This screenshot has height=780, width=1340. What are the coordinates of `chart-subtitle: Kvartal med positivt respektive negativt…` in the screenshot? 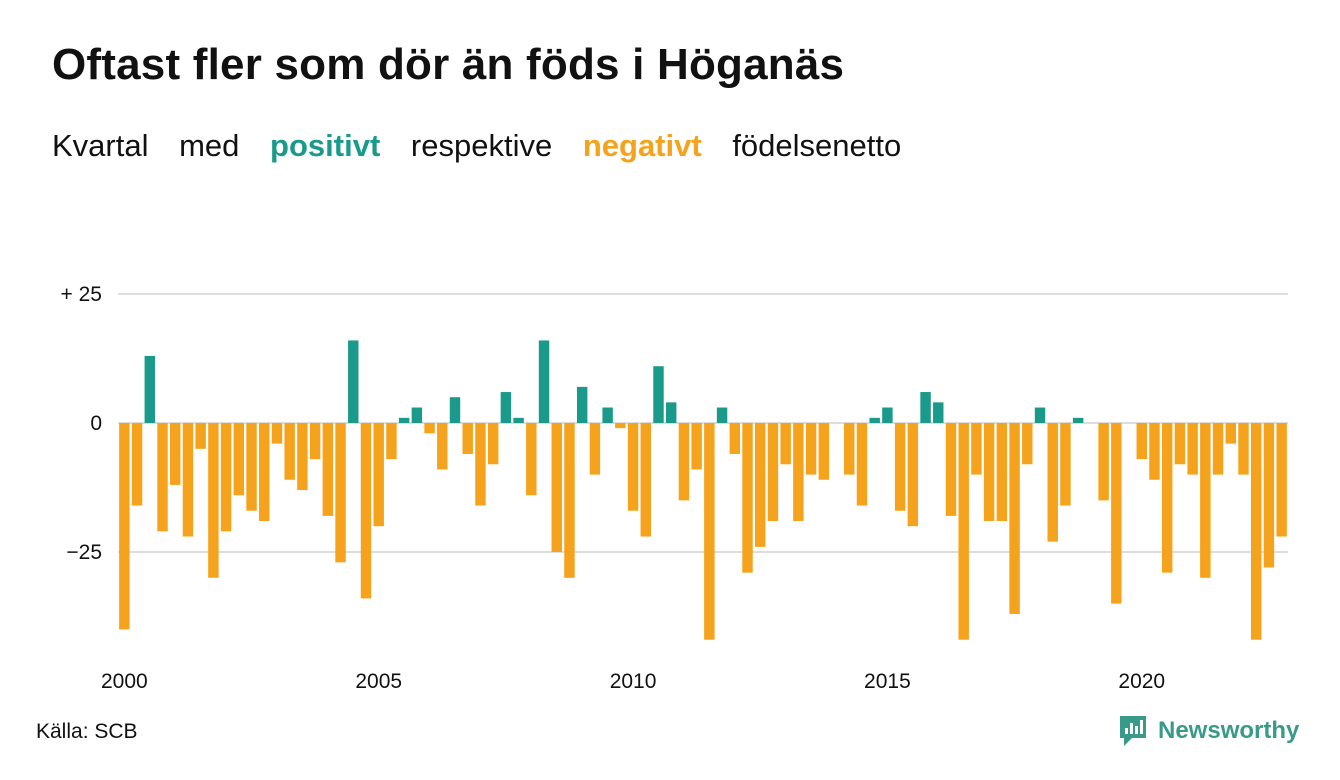 It's located at (487, 146).